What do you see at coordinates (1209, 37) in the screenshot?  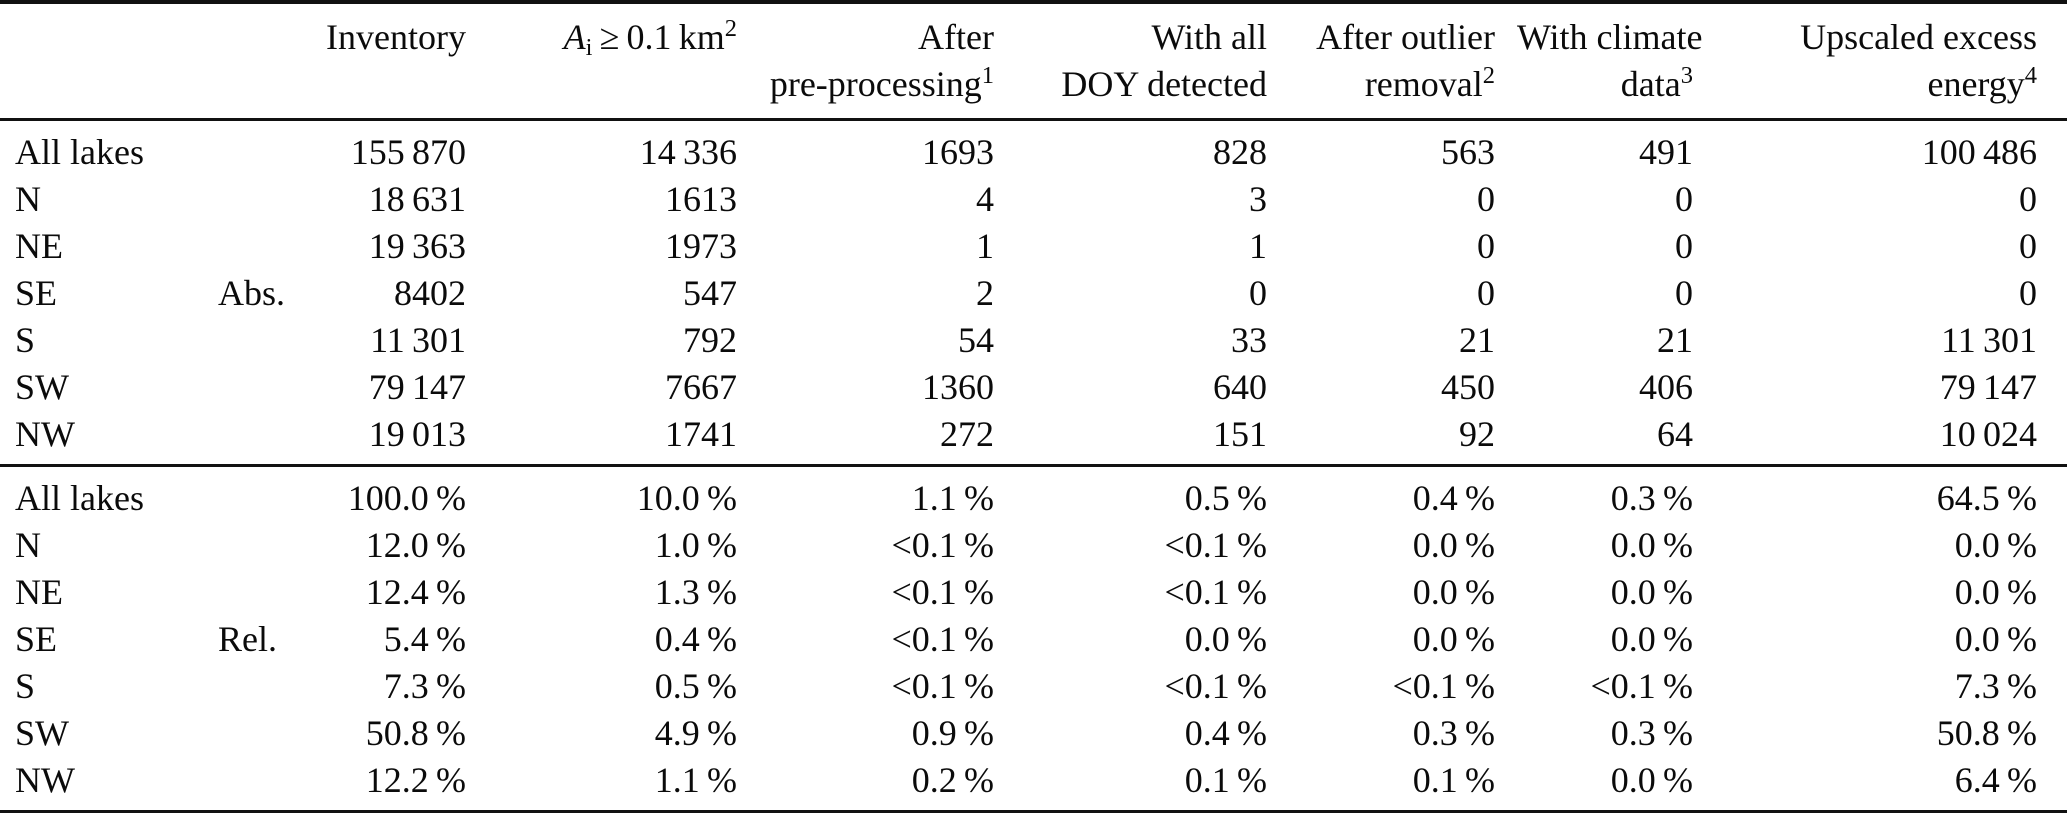 I see `header-line1: With all` at bounding box center [1209, 37].